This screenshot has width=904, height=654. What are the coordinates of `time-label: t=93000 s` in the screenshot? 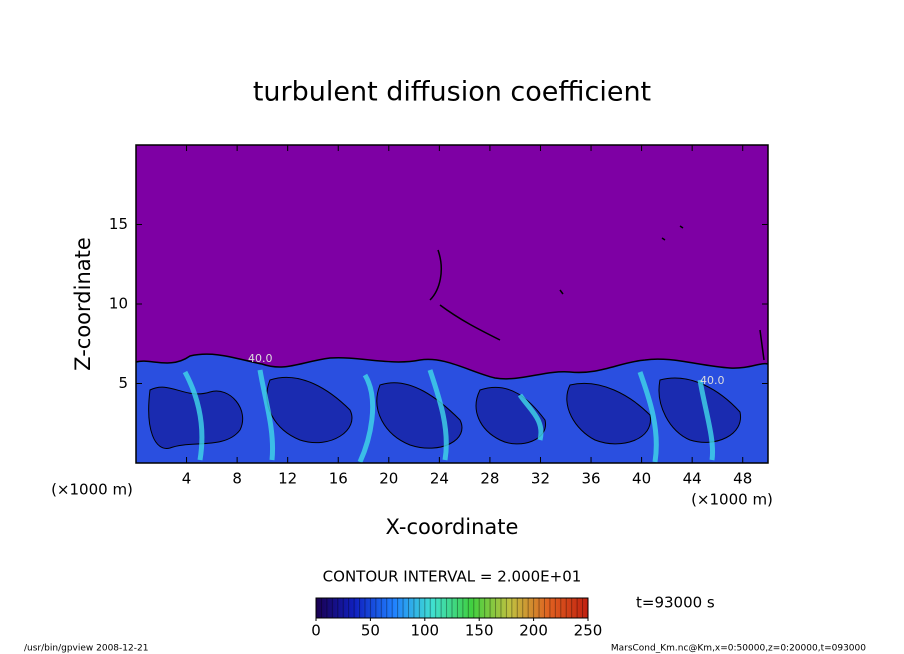 It's located at (675, 603).